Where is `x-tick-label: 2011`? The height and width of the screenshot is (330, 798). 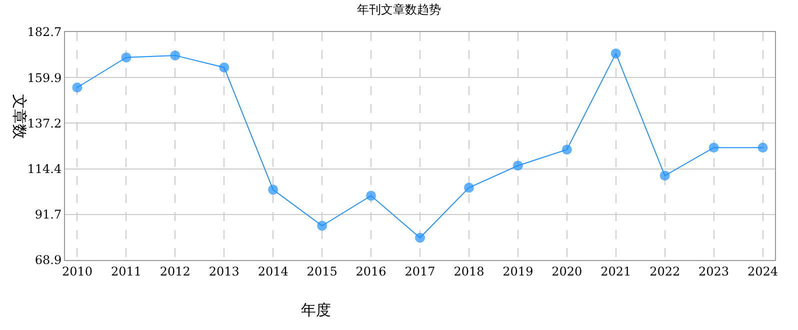
x-tick-label: 2011 is located at coordinates (126, 271).